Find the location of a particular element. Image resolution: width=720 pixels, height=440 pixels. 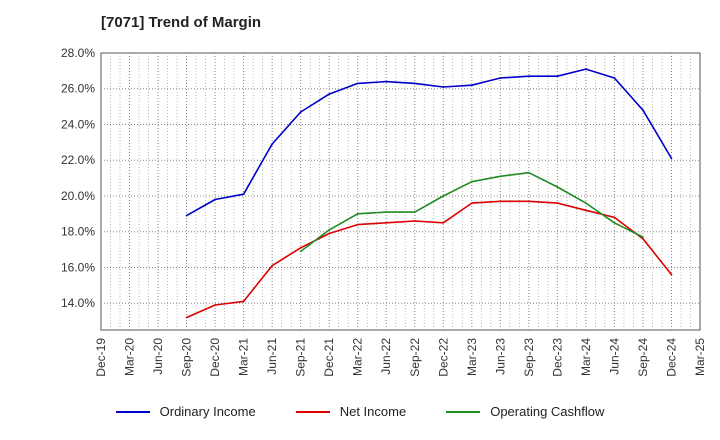

y-tick-label: 24.0% is located at coordinates (78, 124).